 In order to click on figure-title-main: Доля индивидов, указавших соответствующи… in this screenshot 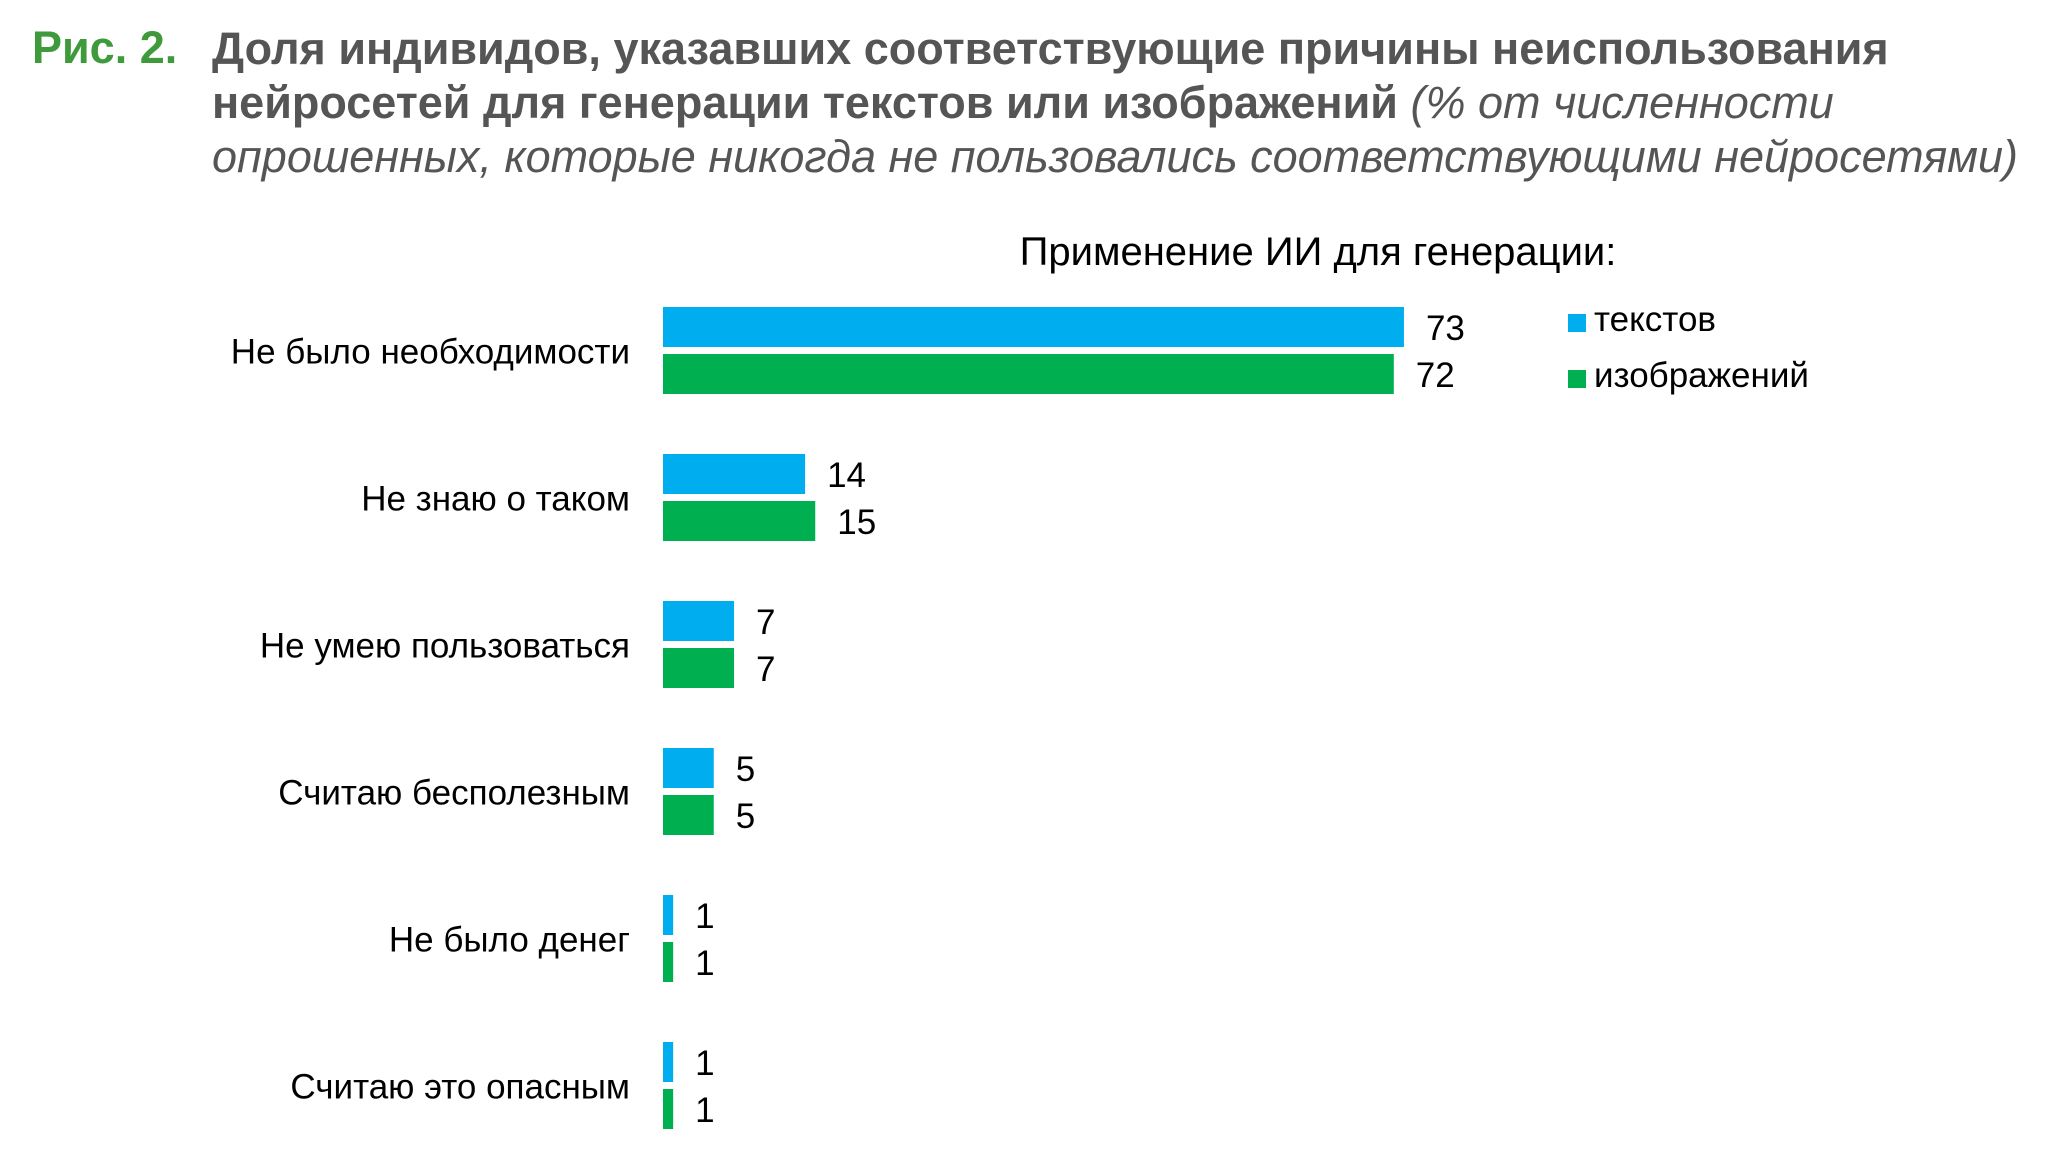, I will do `click(1050, 75)`.